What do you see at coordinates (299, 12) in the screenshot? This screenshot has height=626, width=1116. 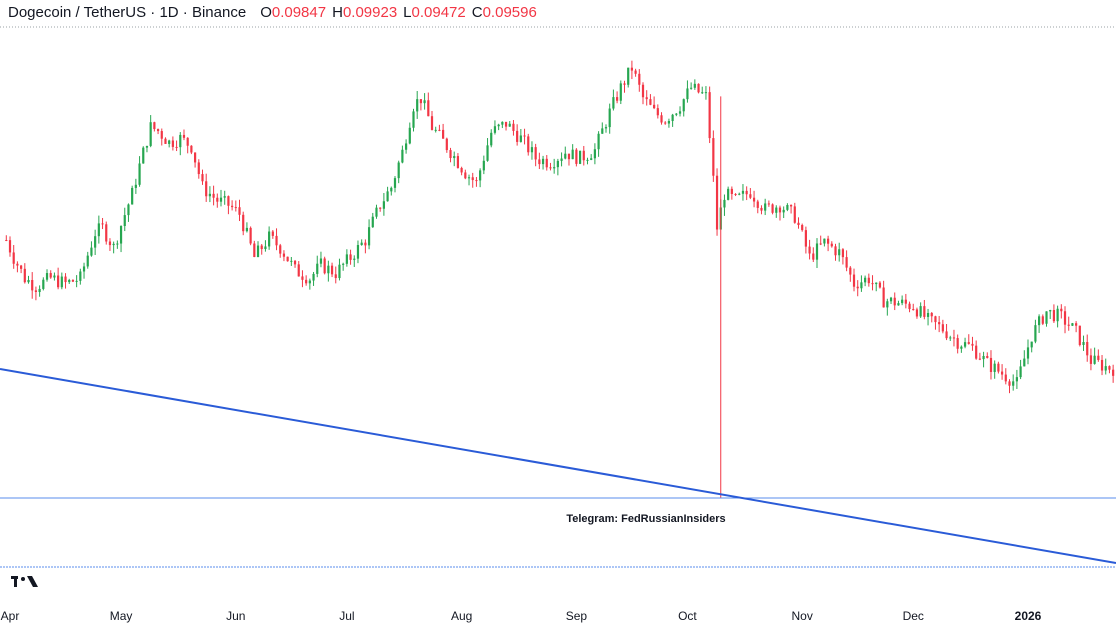 I see `open-value: 0.09847` at bounding box center [299, 12].